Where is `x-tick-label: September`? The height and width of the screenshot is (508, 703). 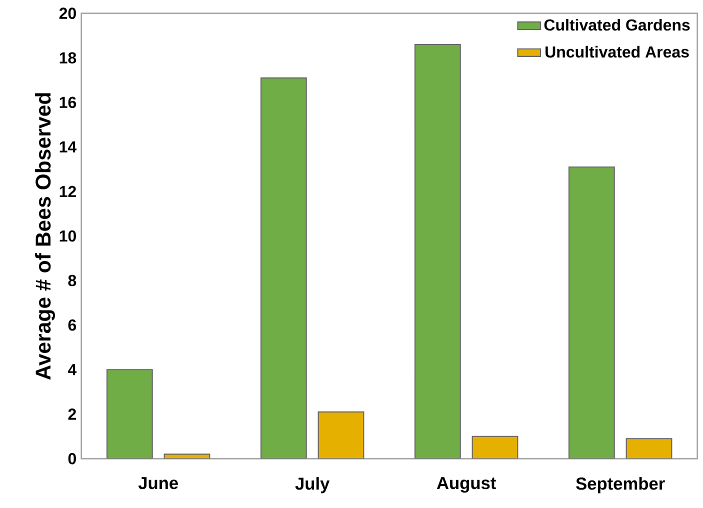
x-tick-label: September is located at coordinates (620, 485).